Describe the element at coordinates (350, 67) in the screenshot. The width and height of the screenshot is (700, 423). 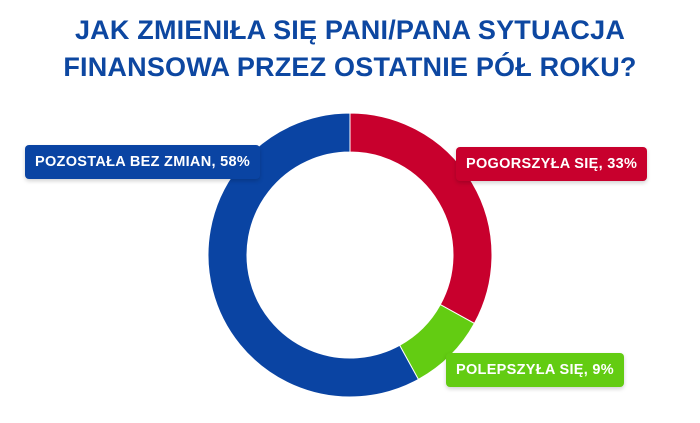
I see `chart-title-line-2: FINANSOWA PRZEZ OSTATNIE PÓŁ ROKU?` at that location.